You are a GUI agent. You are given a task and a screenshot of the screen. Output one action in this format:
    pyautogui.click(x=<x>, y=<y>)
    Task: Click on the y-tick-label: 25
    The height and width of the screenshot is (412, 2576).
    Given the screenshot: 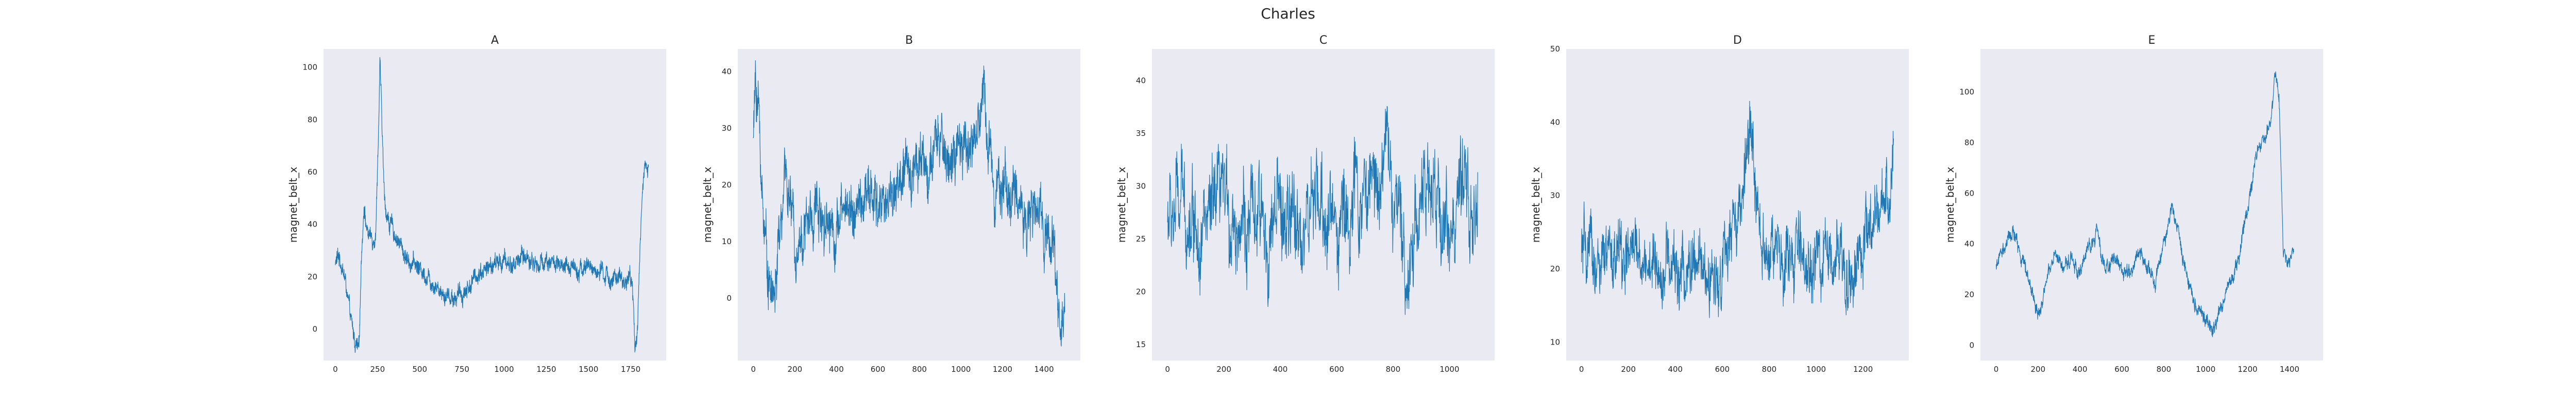 What is the action you would take?
    pyautogui.click(x=1141, y=239)
    